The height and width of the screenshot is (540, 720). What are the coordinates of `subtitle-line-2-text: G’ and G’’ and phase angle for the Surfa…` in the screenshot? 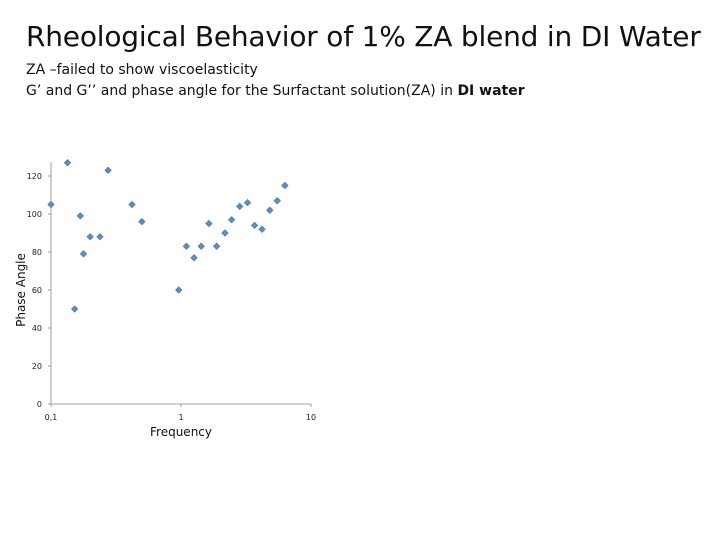 It's located at (242, 91).